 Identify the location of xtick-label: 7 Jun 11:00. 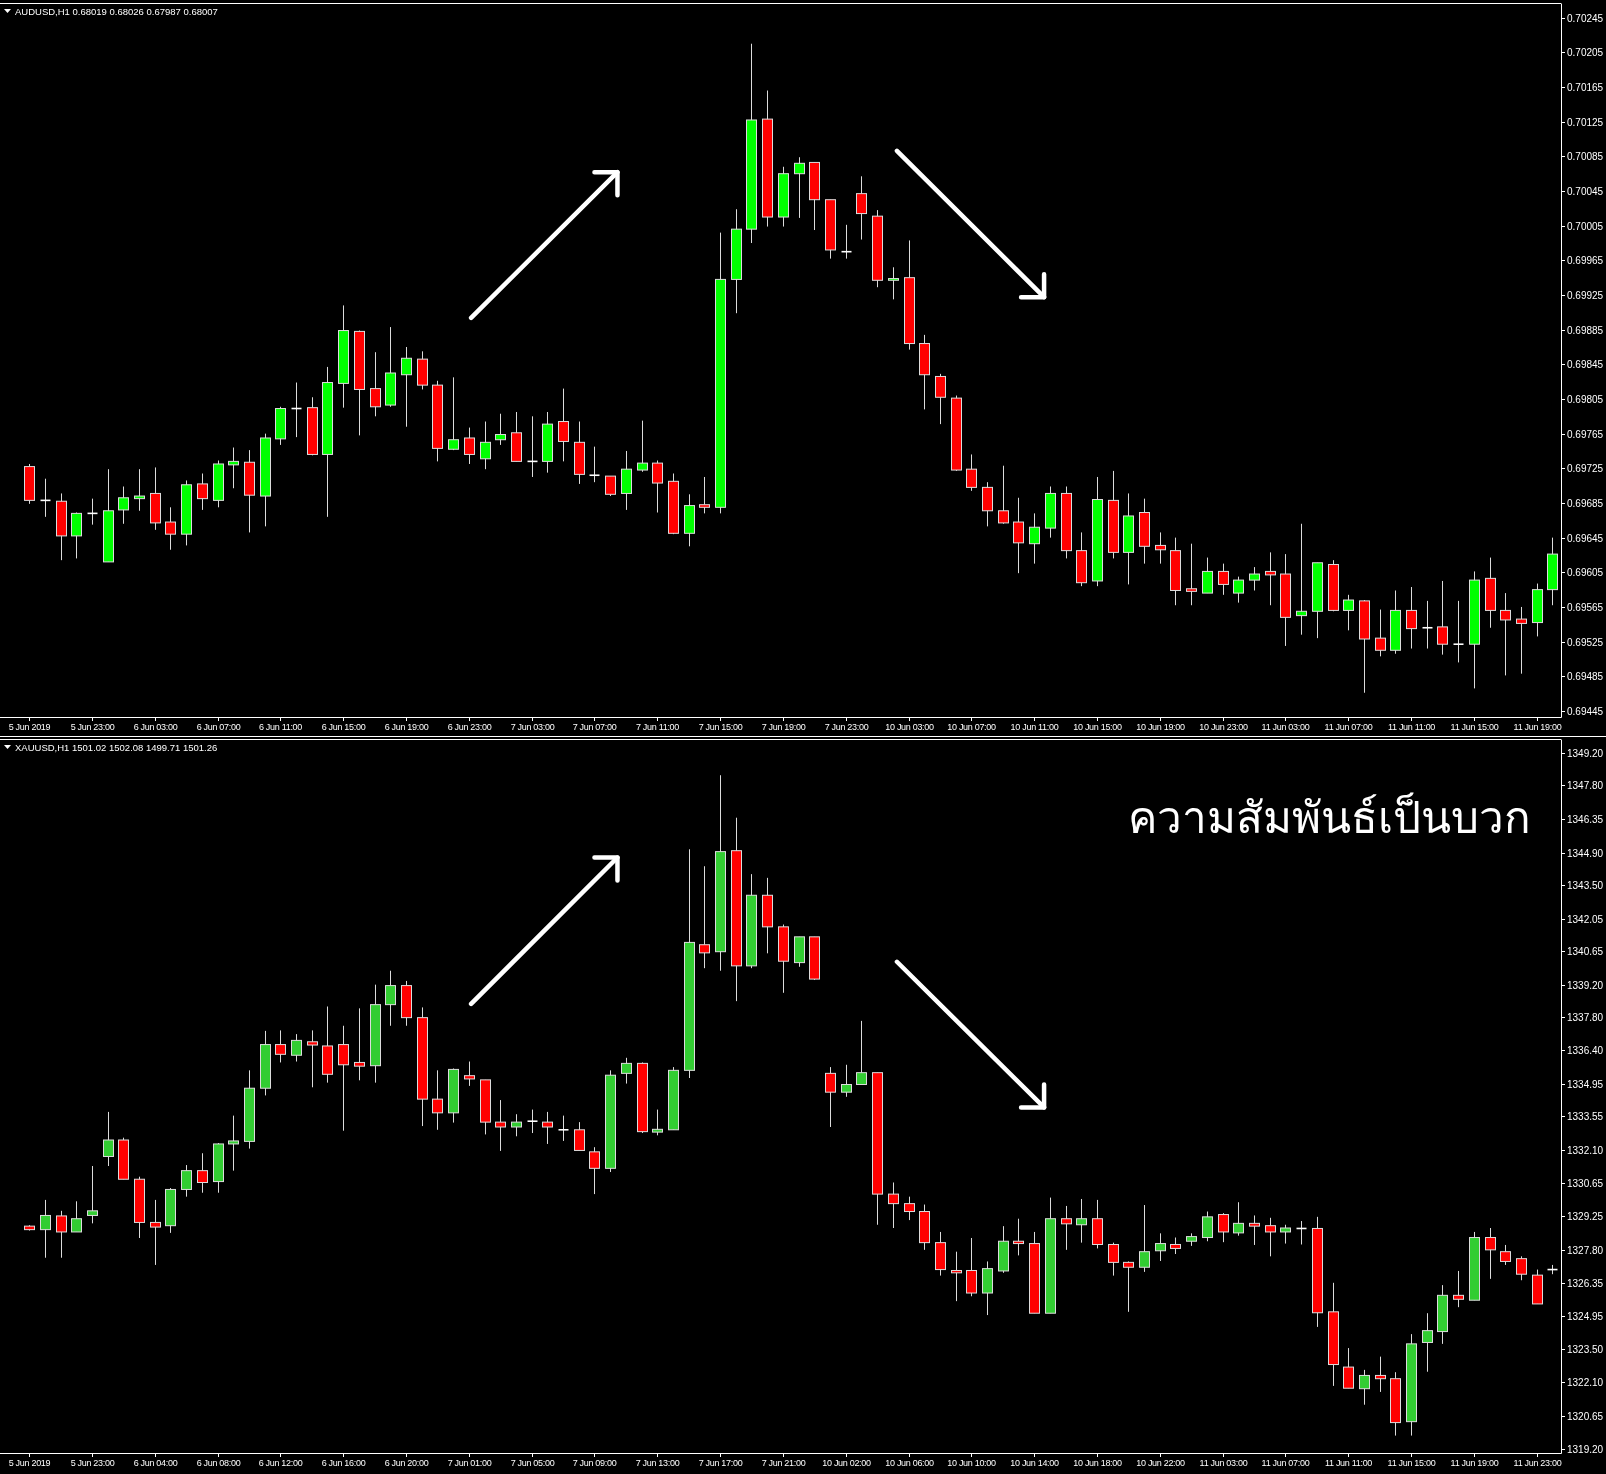
(657, 727).